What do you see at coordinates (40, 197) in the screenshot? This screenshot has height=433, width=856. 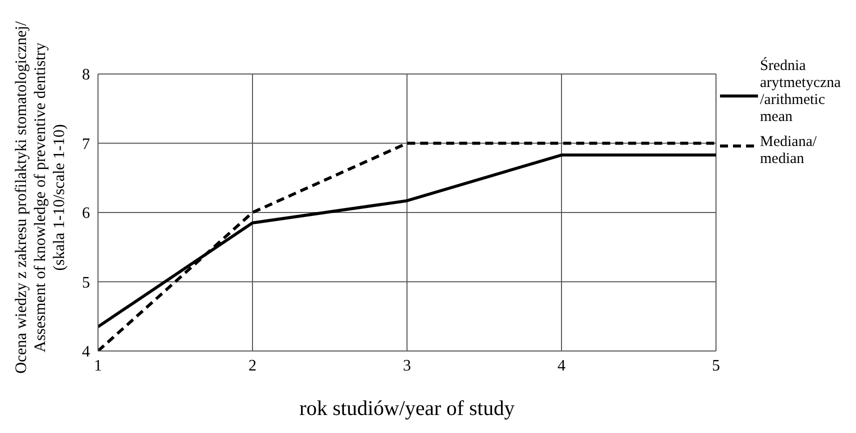 I see `y-axis-title: Ocena wiedzy z zakresu profilaktyki stomatologicznej/ Assesment of knowledge of preventive dentistry (skala 1-10/scale 1-10)` at bounding box center [40, 197].